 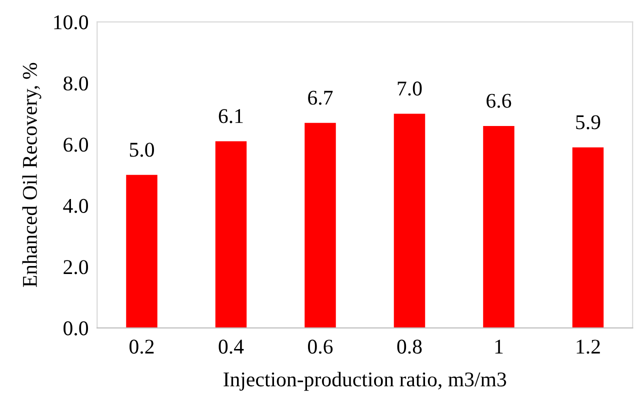 What do you see at coordinates (32, 175) in the screenshot?
I see `y-axis-title: Enhanced Oil Recovery, %` at bounding box center [32, 175].